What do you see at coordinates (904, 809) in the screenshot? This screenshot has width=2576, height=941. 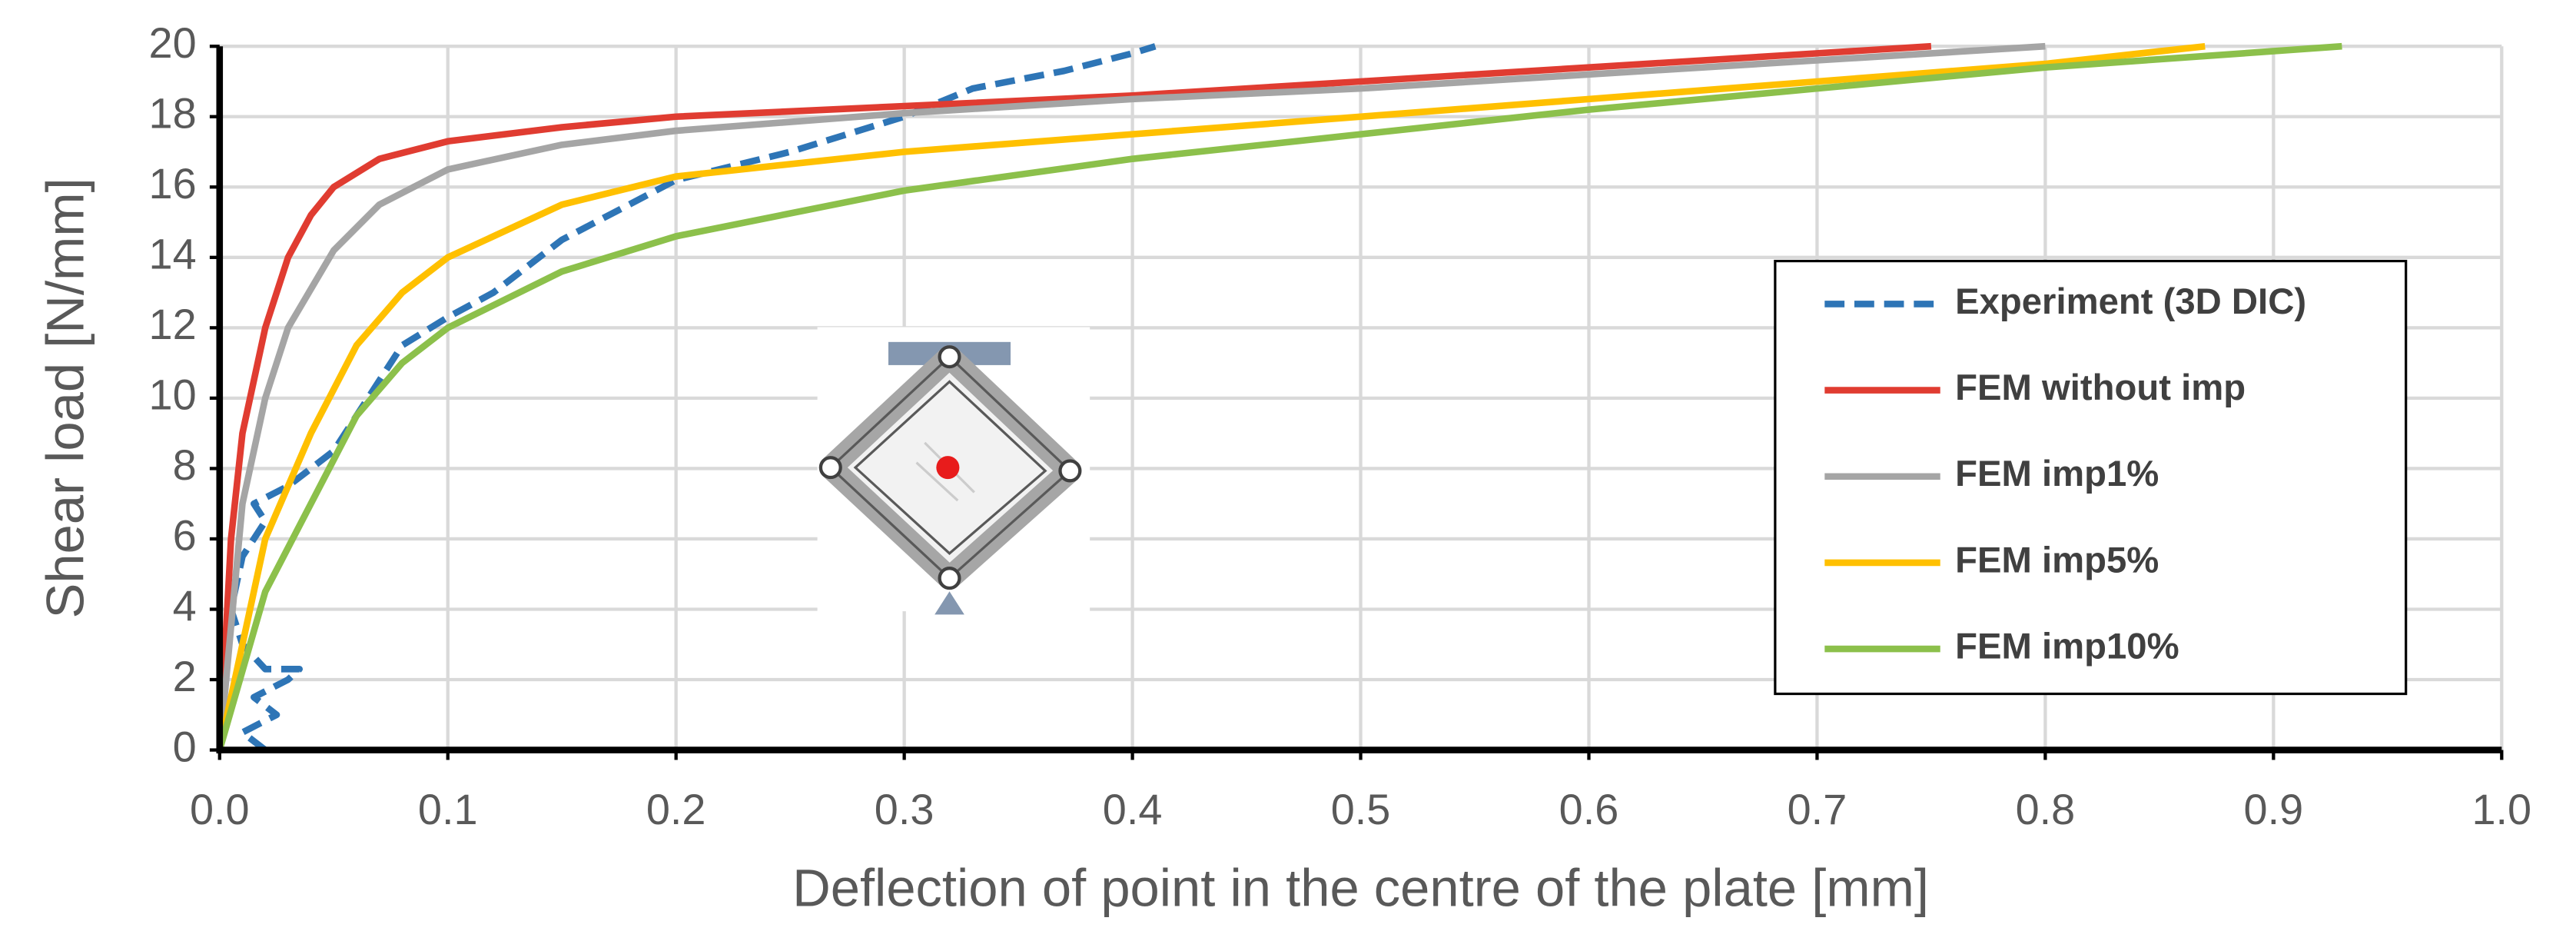 I see `x-tick-label: 0.3` at bounding box center [904, 809].